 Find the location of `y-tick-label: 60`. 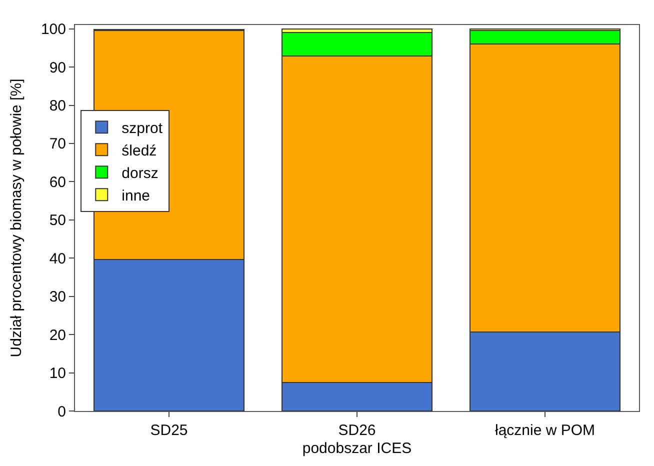

y-tick-label: 60 is located at coordinates (57, 182).